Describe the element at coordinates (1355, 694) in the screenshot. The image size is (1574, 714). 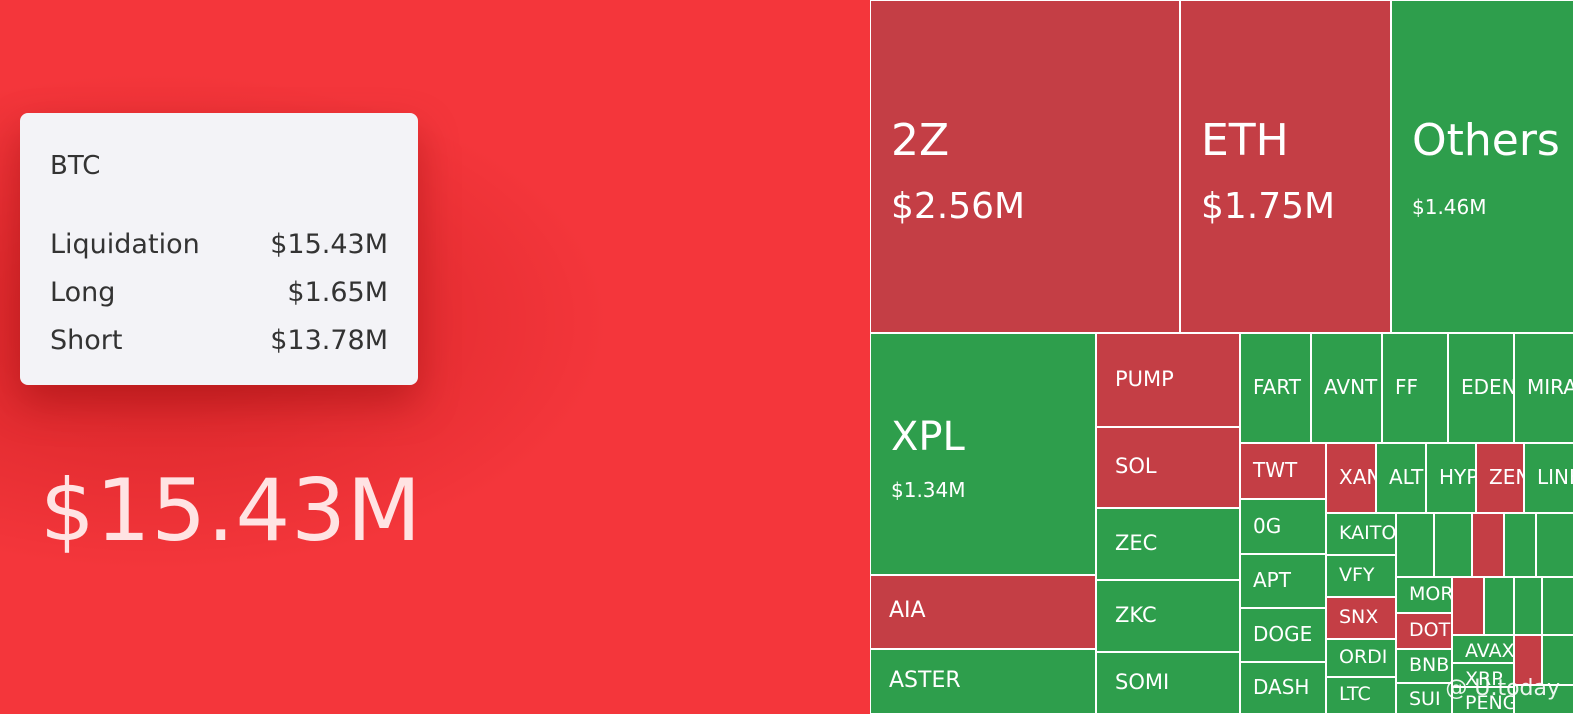
I see `tile-symbol: LTC` at that location.